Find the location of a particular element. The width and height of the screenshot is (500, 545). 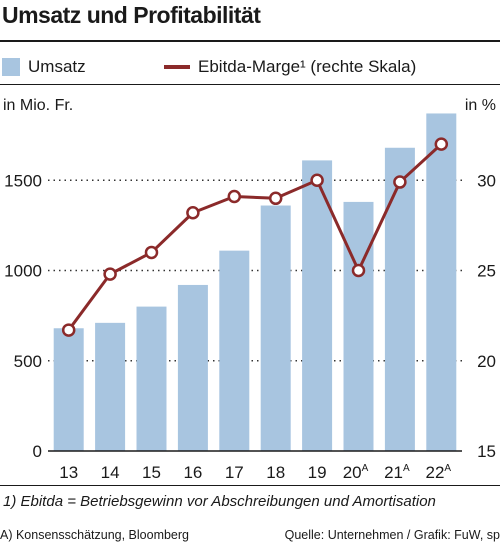

y-tick-label-left: 1500 is located at coordinates (23, 180).